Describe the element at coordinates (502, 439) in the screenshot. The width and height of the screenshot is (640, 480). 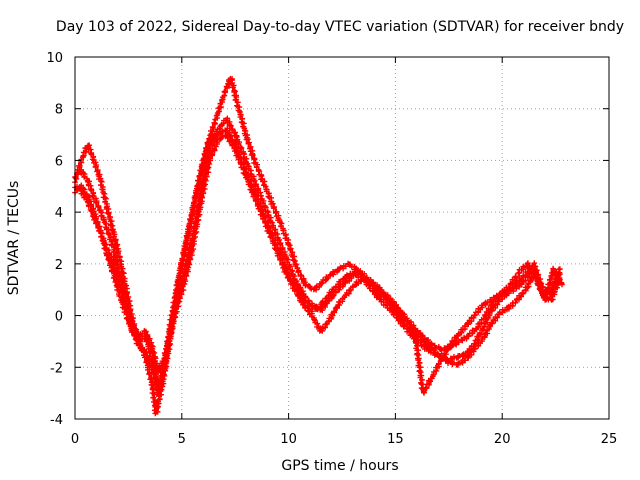
I see `x-tick-label: 20` at that location.